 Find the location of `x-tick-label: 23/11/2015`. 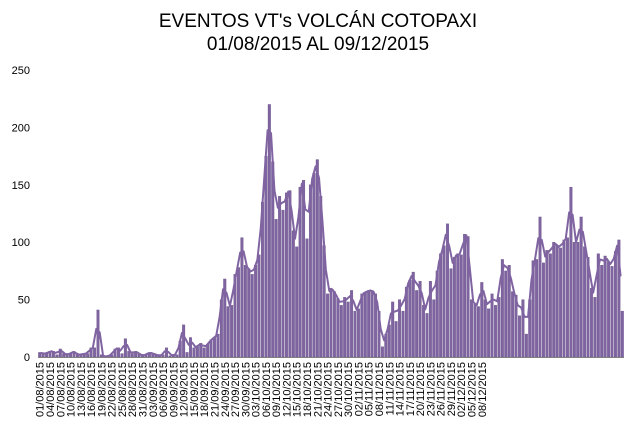

x-tick-label: 23/11/2015 is located at coordinates (431, 389).